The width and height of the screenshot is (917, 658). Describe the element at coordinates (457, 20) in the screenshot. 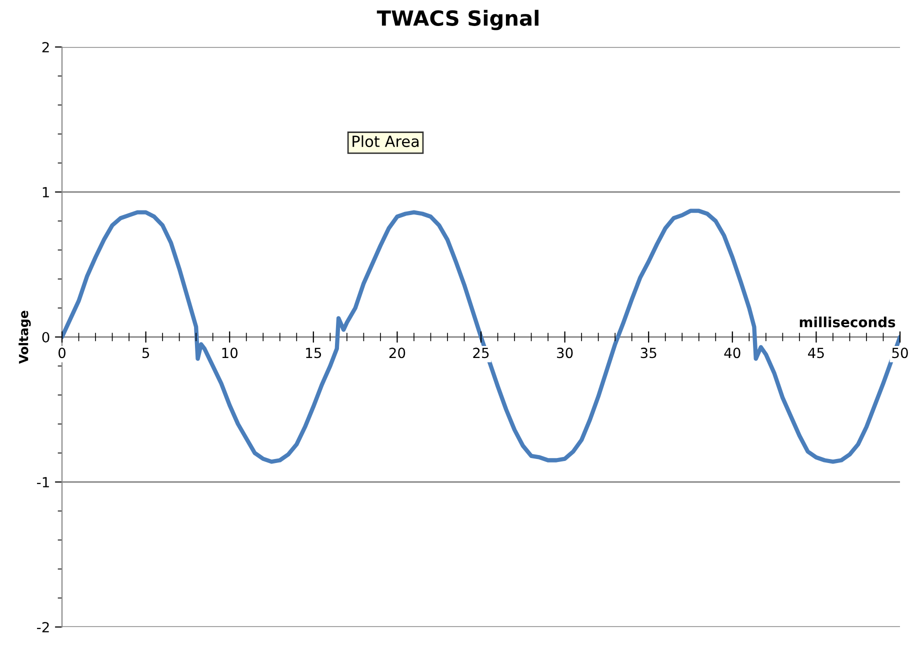

I see `chart-title: TWACS Signal` at that location.